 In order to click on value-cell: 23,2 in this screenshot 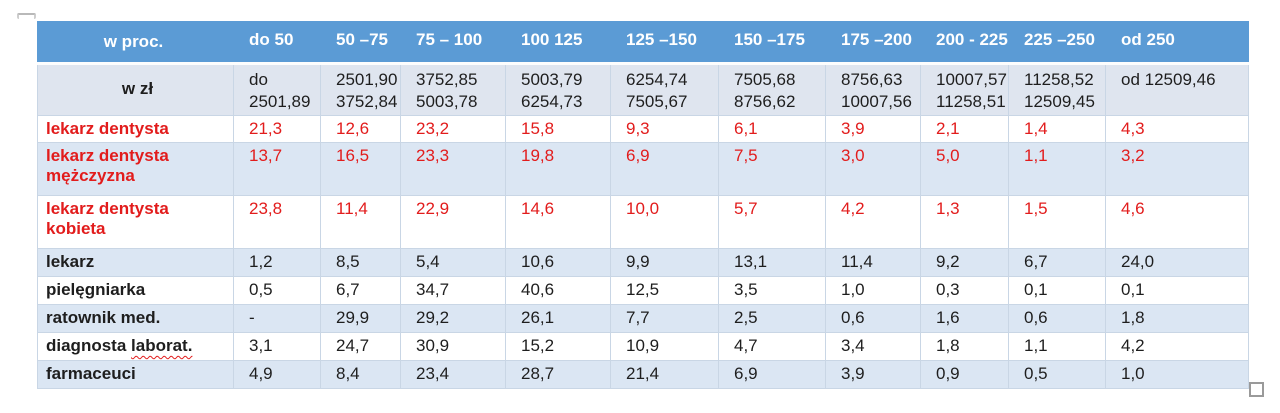, I will do `click(453, 129)`.